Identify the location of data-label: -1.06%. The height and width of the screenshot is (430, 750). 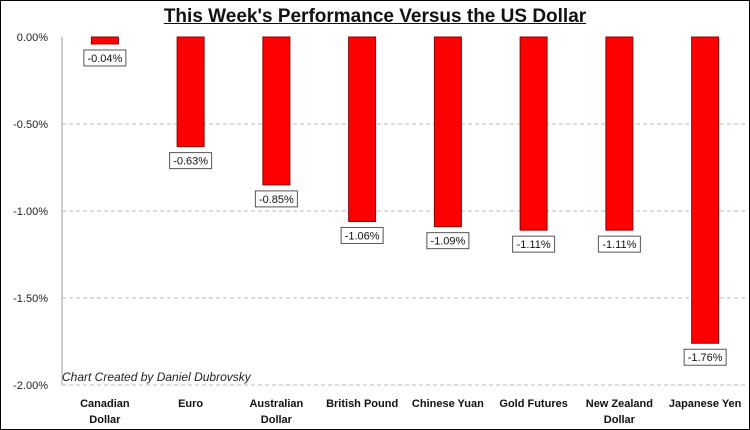
(362, 236).